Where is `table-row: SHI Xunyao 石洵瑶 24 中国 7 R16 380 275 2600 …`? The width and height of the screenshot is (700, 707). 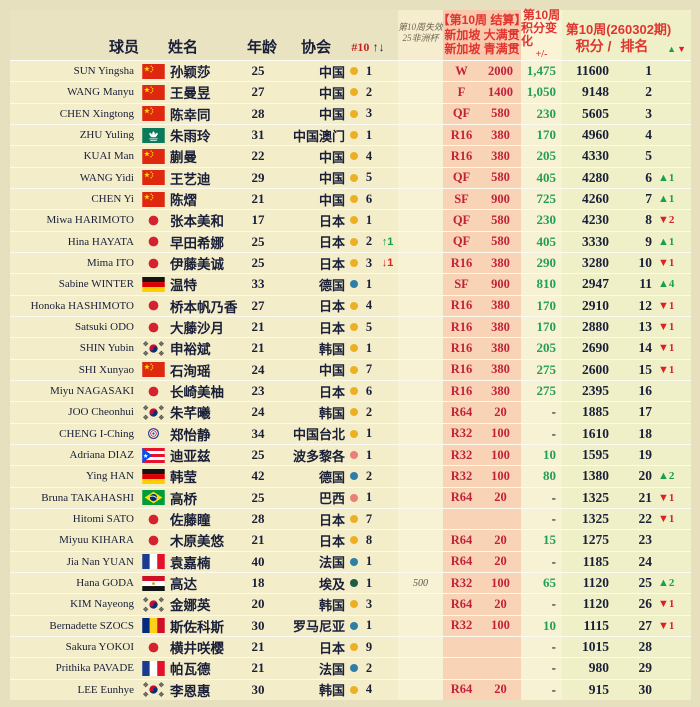
table-row: SHI Xunyao 石洵瑶 24 中国 7 R16 380 275 2600 … is located at coordinates (350, 369).